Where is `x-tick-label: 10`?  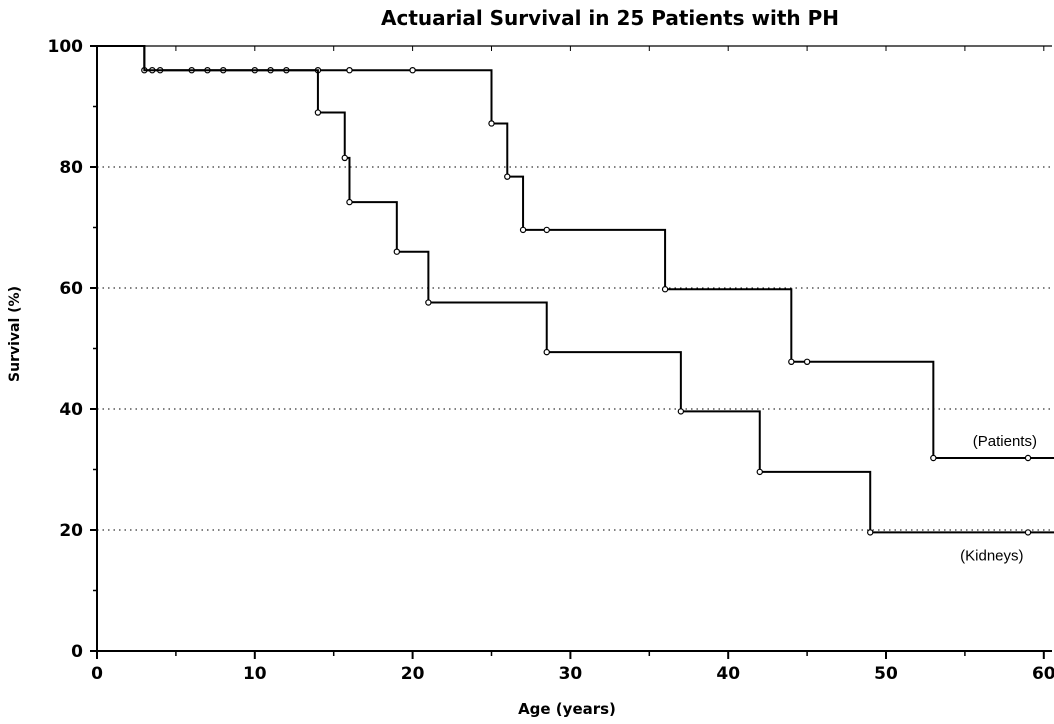
x-tick-label: 10 is located at coordinates (255, 674).